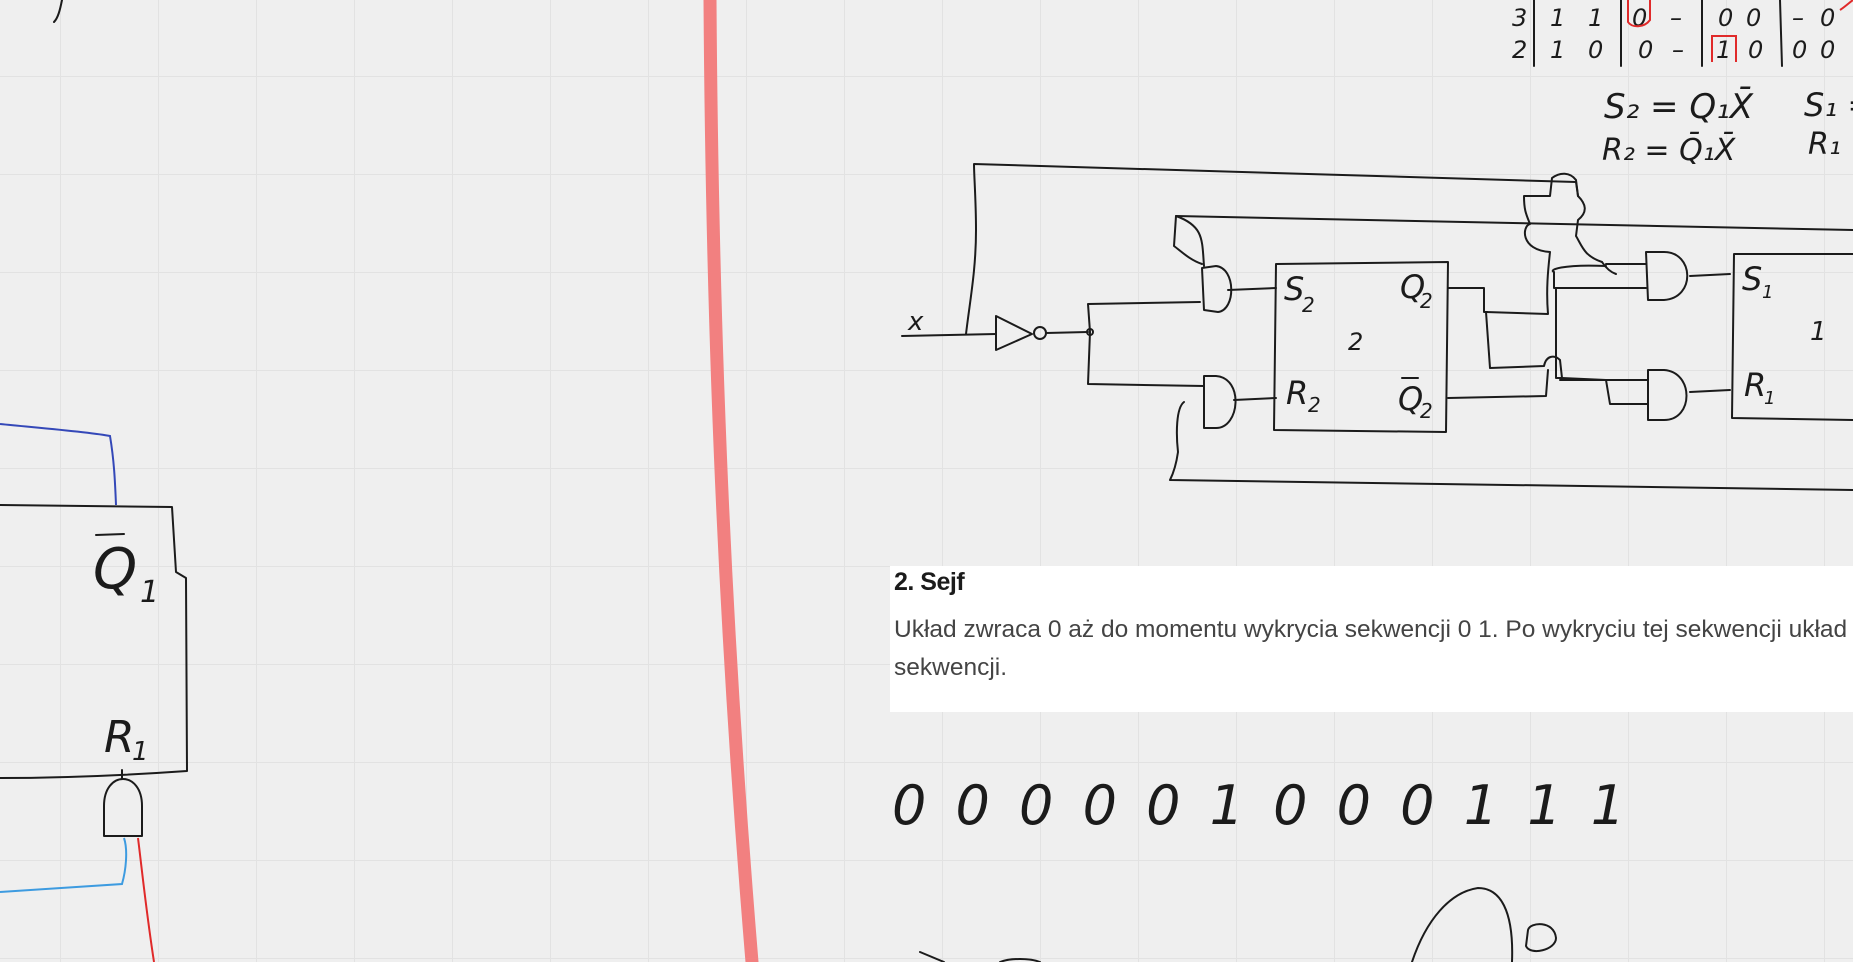 The image size is (1853, 962). Describe the element at coordinates (1830, 144) in the screenshot. I see `equation-r1: R₁ =` at that location.